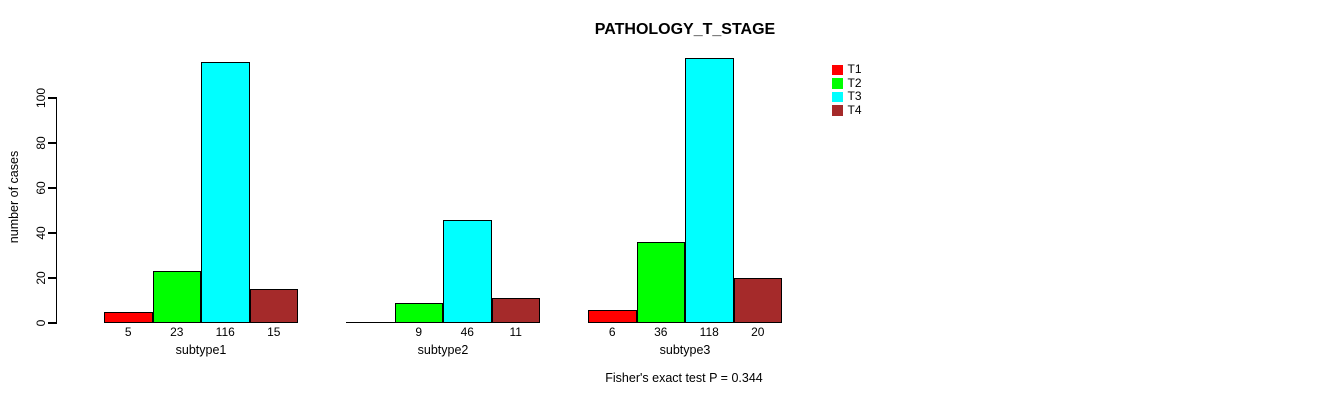 The height and width of the screenshot is (400, 1340). What do you see at coordinates (225, 332) in the screenshot?
I see `bar-value-label: 116` at bounding box center [225, 332].